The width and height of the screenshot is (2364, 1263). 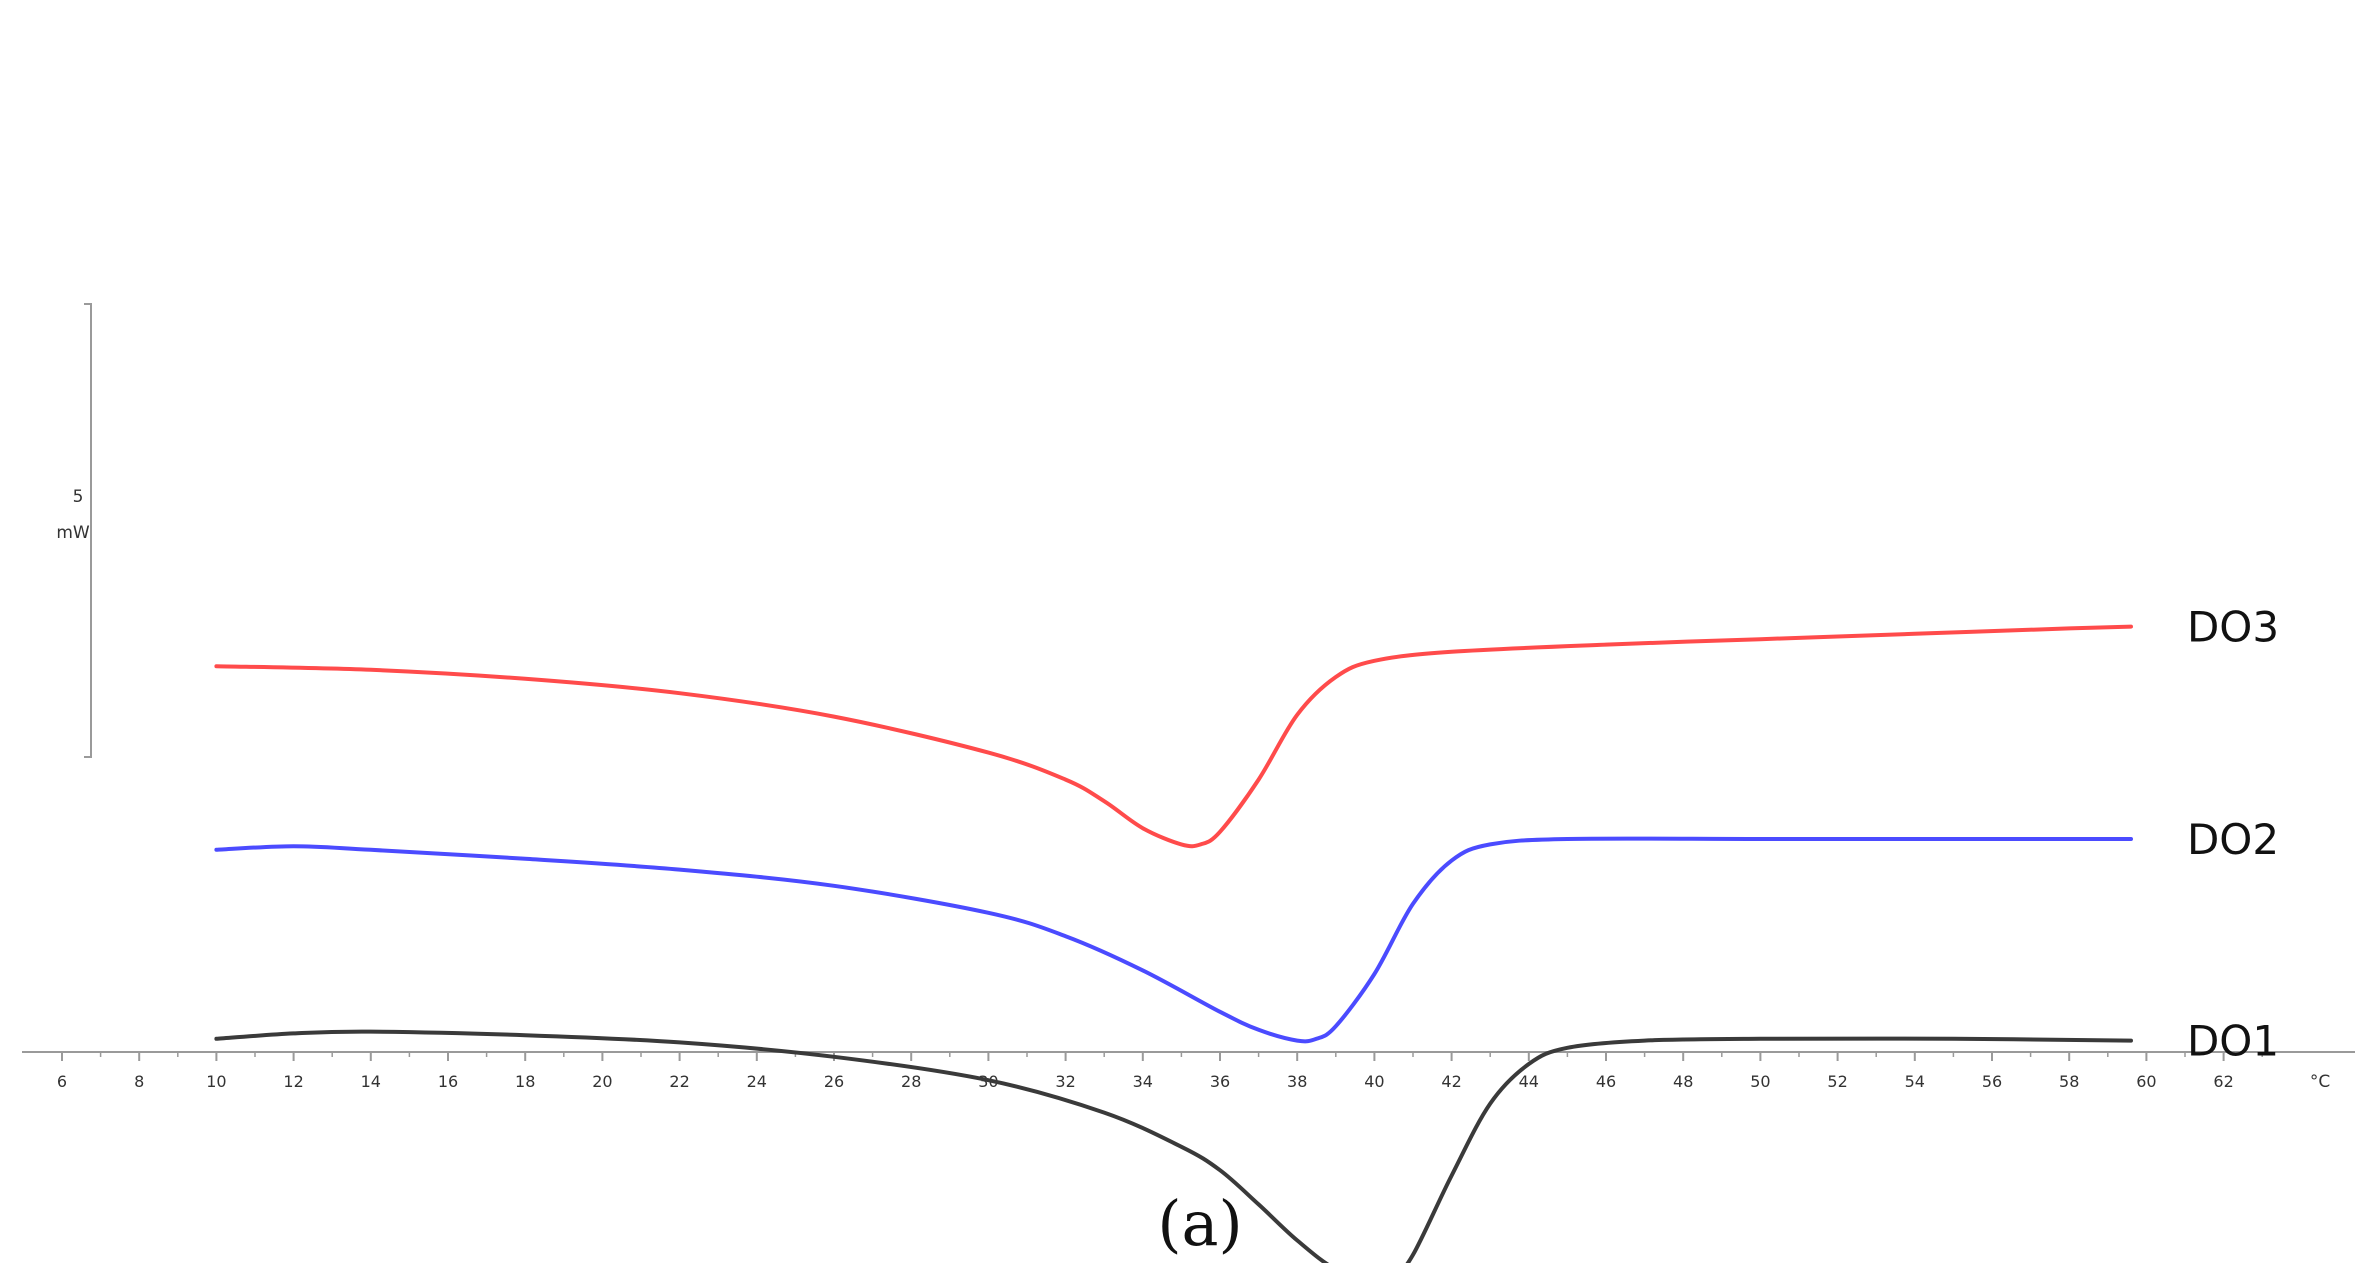 What do you see at coordinates (2320, 1082) in the screenshot?
I see `x-axis-unit-label: °C` at bounding box center [2320, 1082].